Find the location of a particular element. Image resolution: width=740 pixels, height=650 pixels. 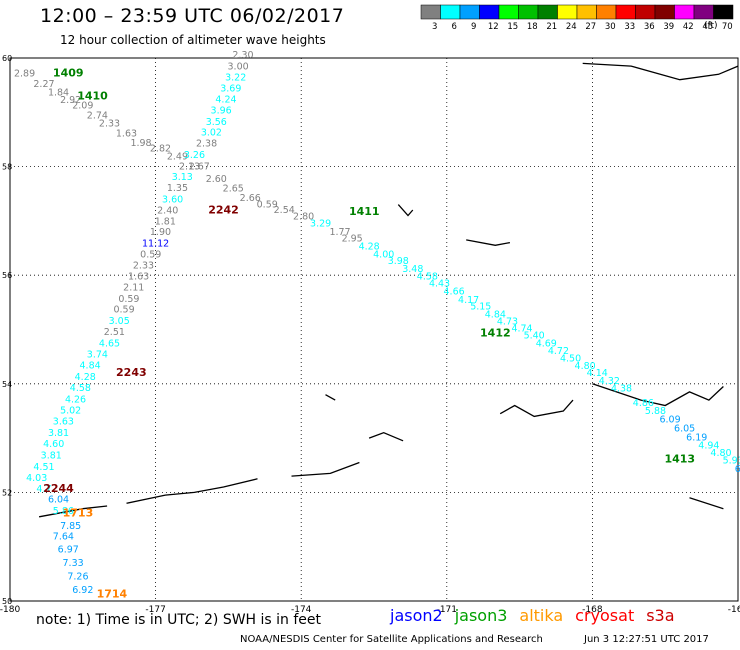

wave-height-value: 5.88 is located at coordinates (655, 411).